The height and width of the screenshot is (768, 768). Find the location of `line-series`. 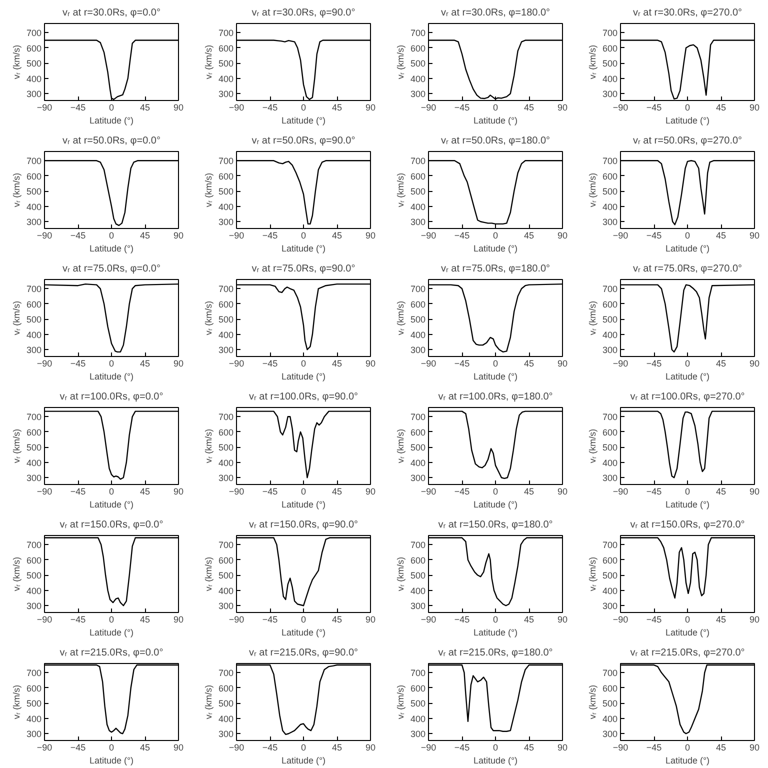

line-series is located at coordinates (495, 318).